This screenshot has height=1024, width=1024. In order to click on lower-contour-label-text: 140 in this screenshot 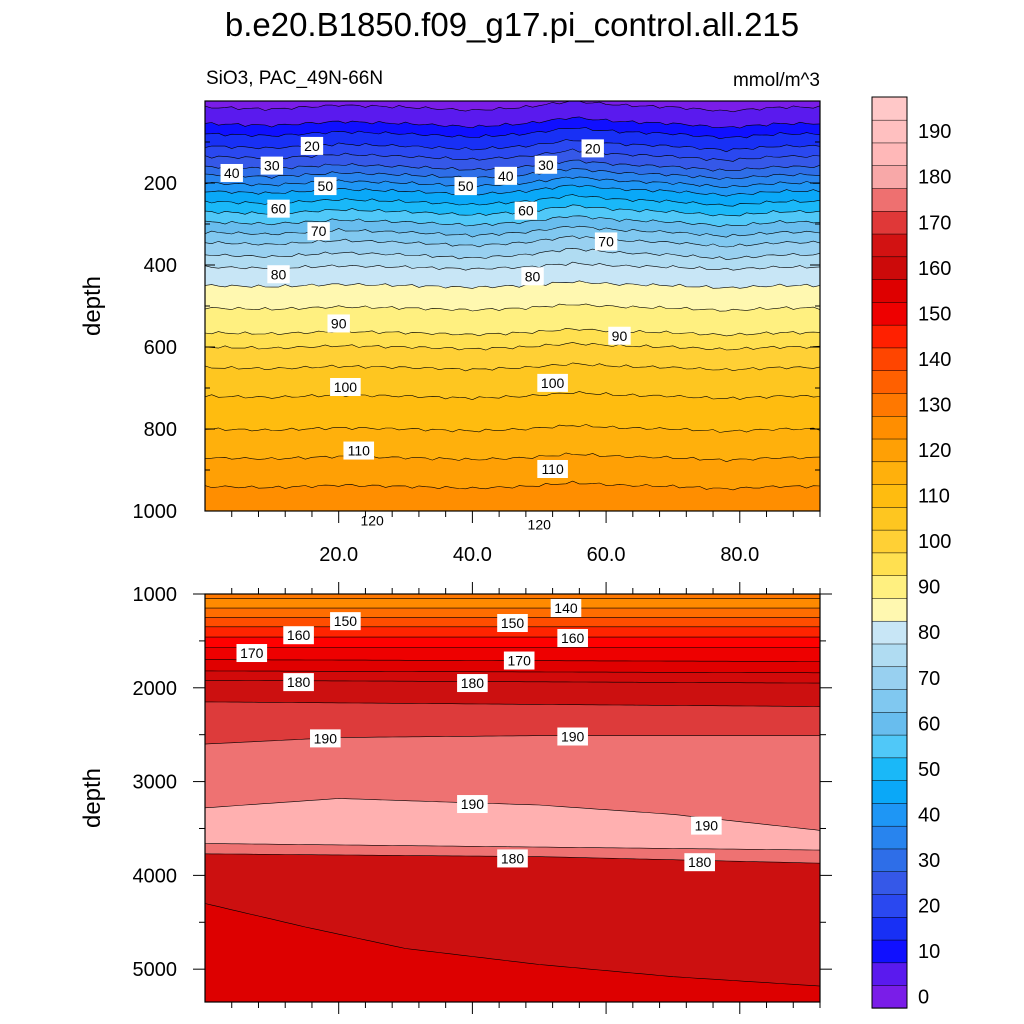, I will do `click(566, 608)`.